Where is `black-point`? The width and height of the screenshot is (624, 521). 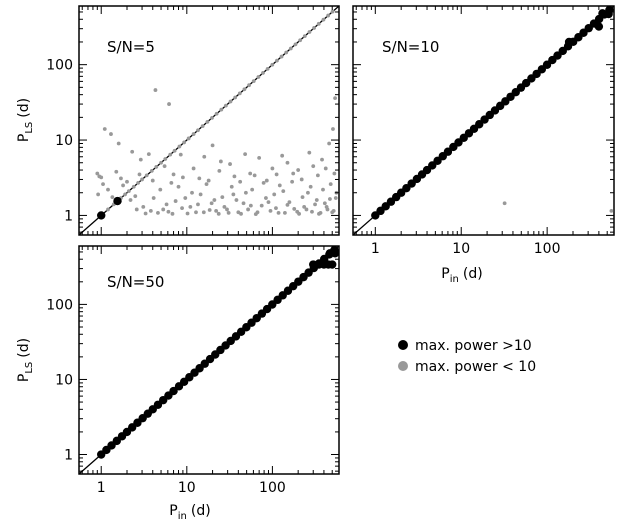 black-point is located at coordinates (332, 264).